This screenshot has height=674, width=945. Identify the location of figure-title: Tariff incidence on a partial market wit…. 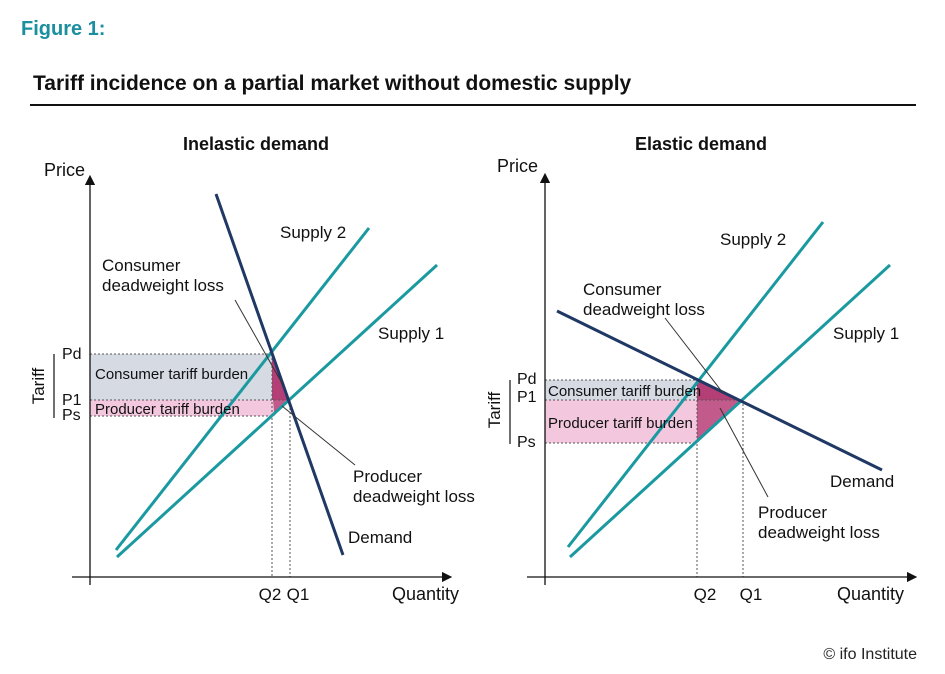
(332, 83).